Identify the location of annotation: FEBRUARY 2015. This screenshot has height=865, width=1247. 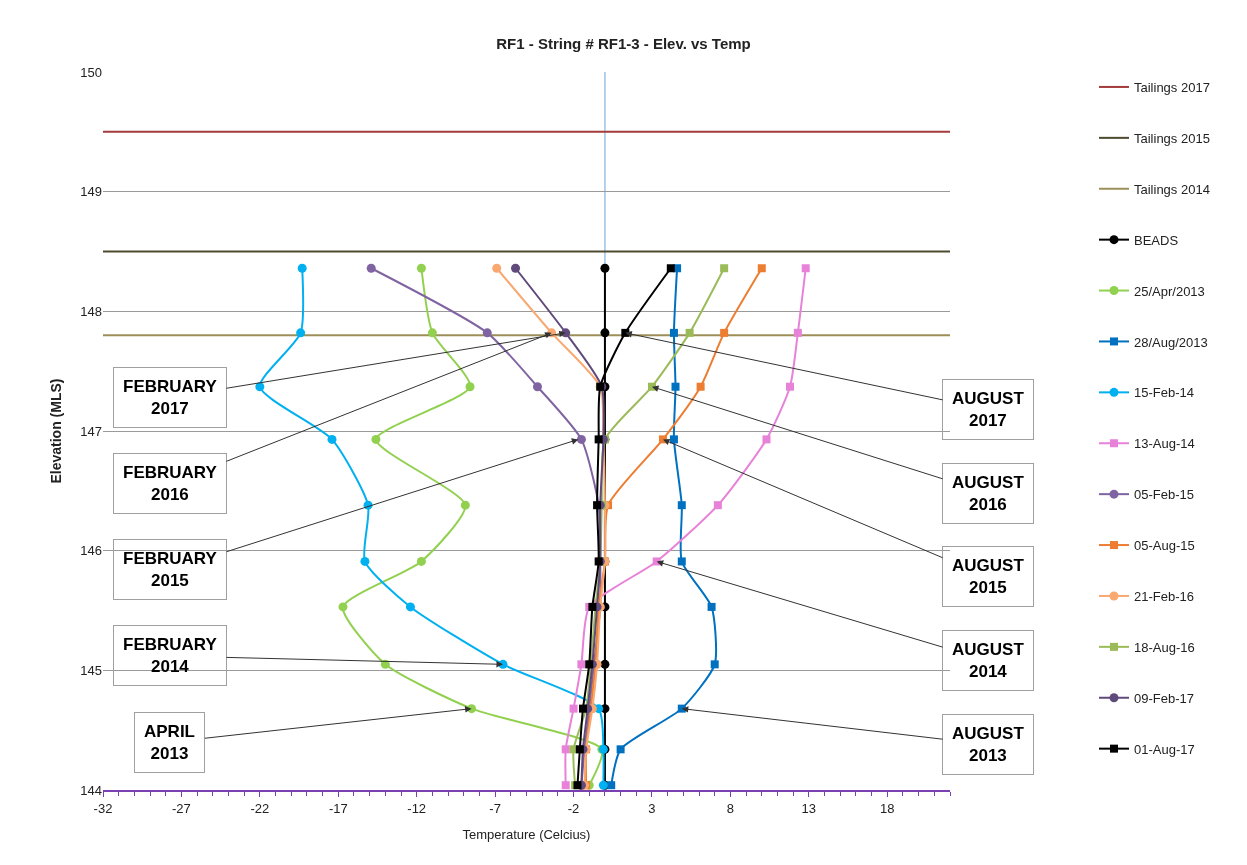
(170, 570).